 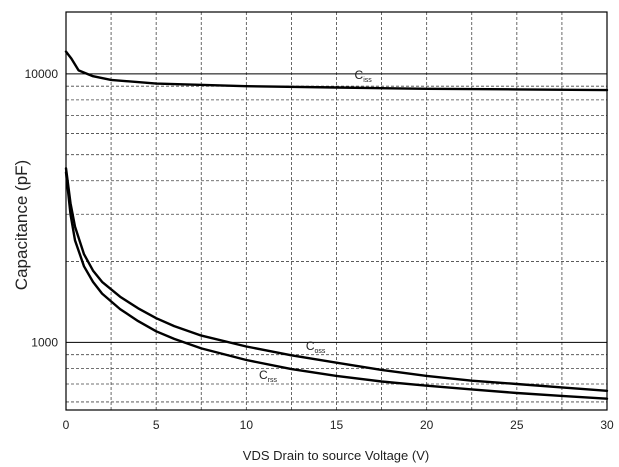 What do you see at coordinates (337, 425) in the screenshot?
I see `x-tick-label: 15` at bounding box center [337, 425].